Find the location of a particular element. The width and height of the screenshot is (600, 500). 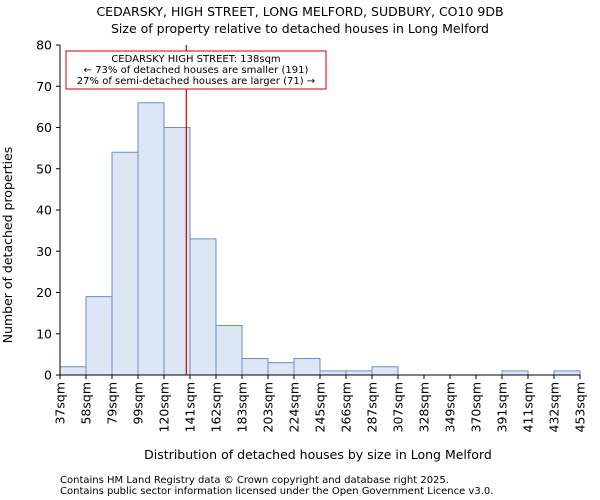

x-tick-label: 391sqm is located at coordinates (502, 407).